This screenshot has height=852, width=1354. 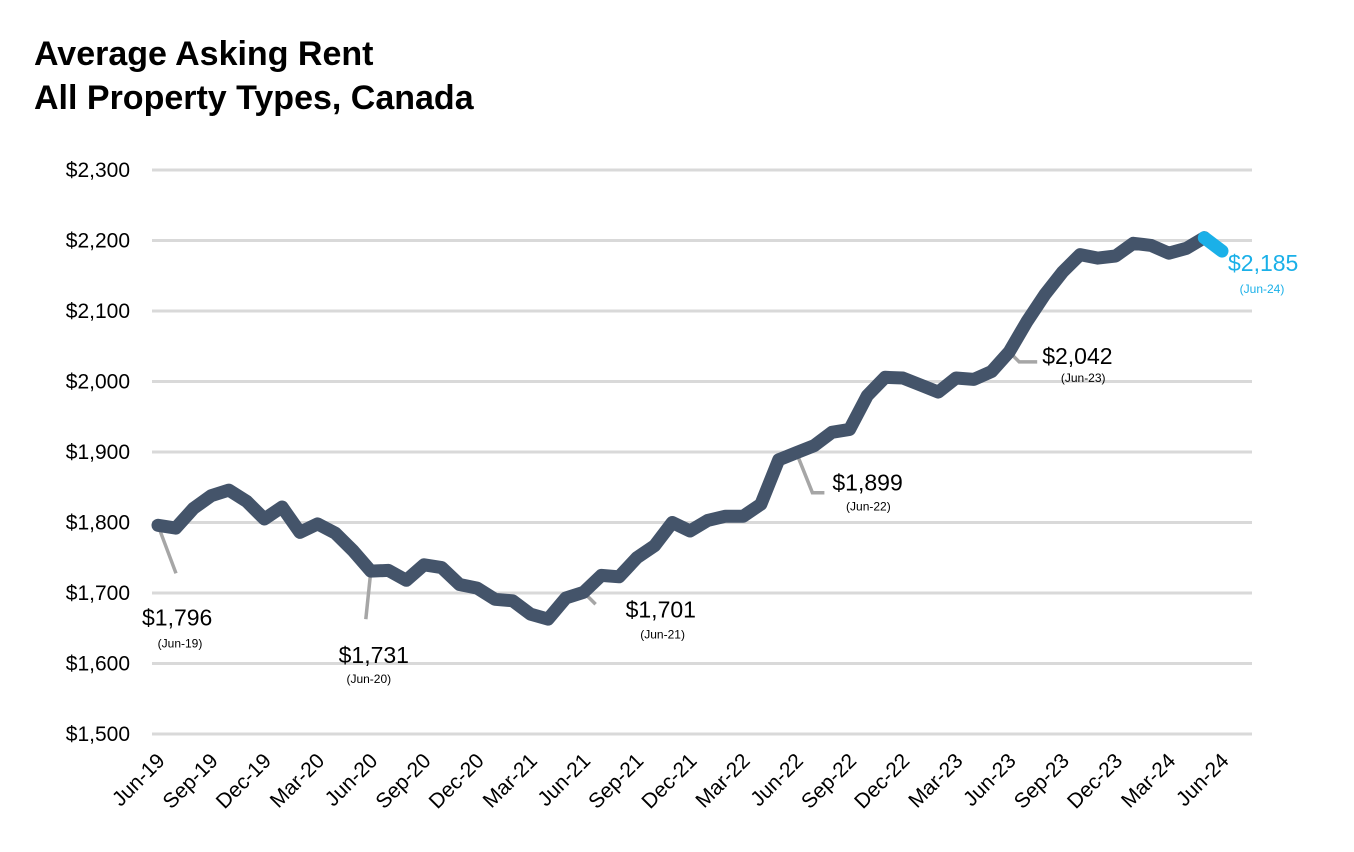 What do you see at coordinates (98, 311) in the screenshot?
I see `y-tick-label: $2,100` at bounding box center [98, 311].